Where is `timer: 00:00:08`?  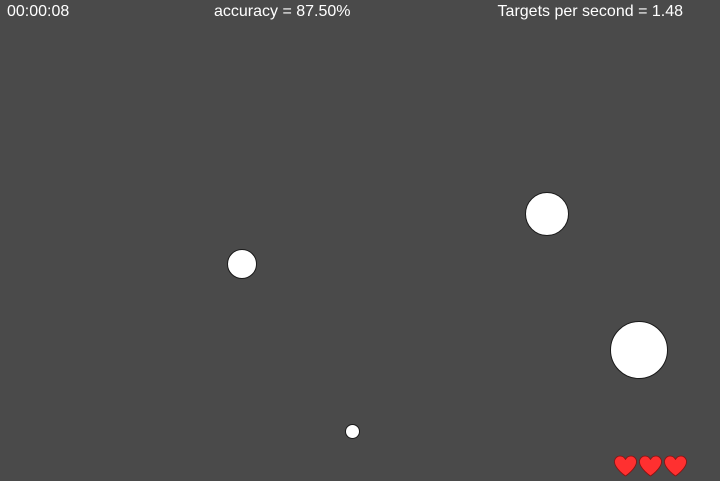 timer: 00:00:08 is located at coordinates (38, 11).